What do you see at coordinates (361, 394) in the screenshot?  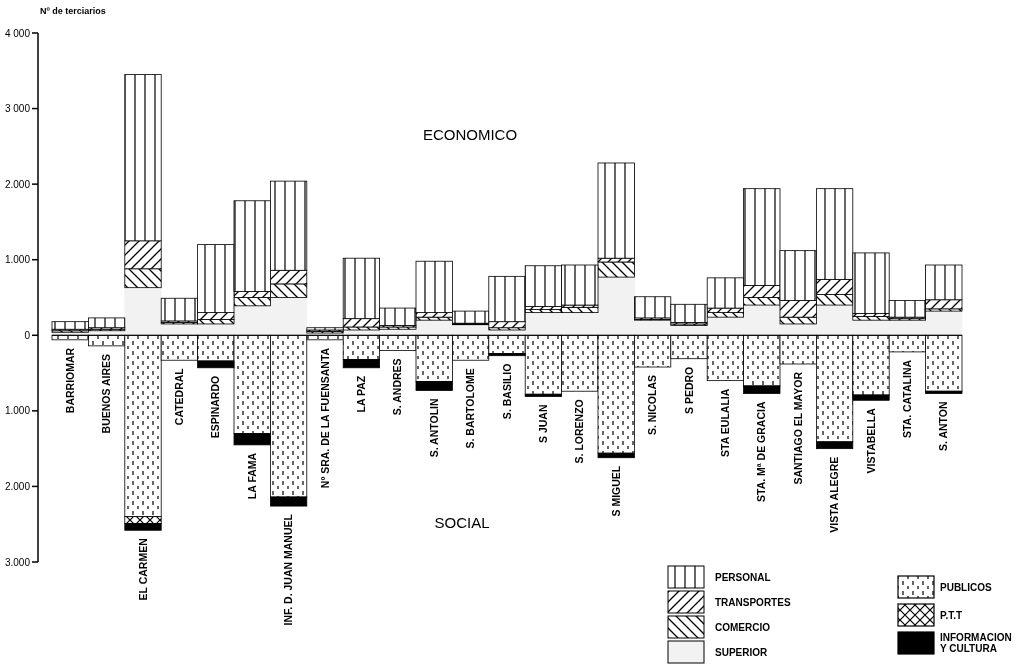 I see `x-tick-label: LA PAZ` at bounding box center [361, 394].